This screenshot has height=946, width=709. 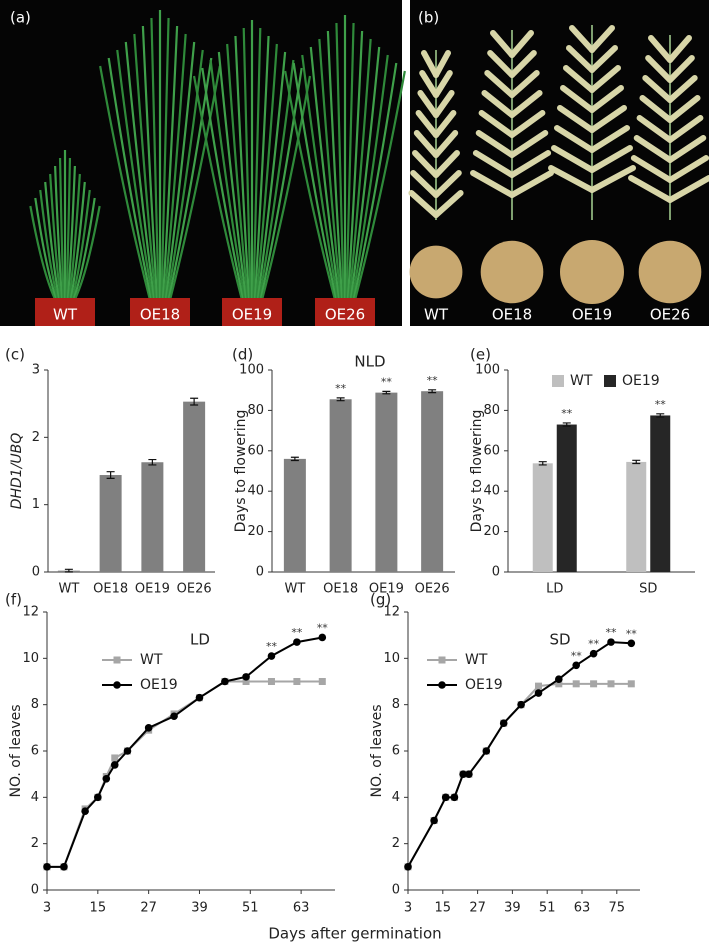 I want to click on y-tick-label: 10, so click(x=30, y=658).